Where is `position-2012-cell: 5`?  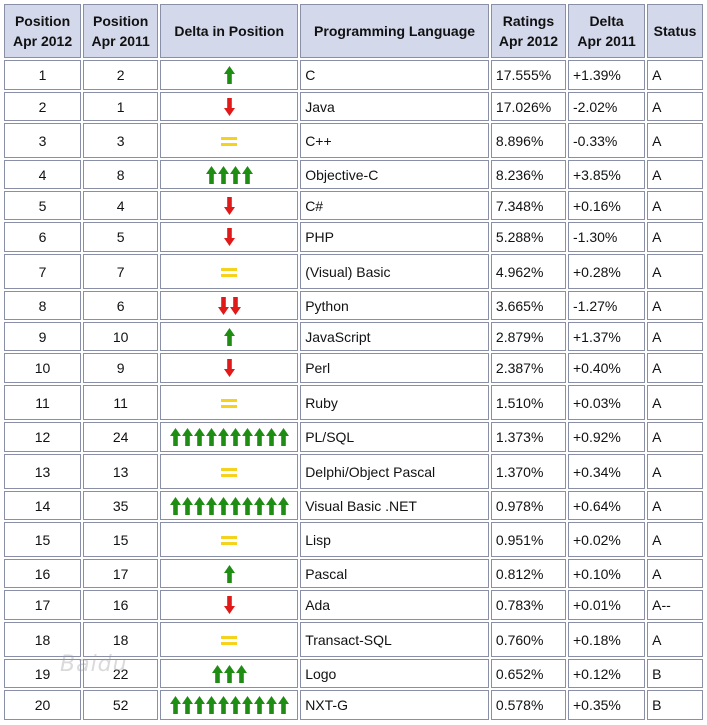 position-2012-cell: 5 is located at coordinates (43, 205).